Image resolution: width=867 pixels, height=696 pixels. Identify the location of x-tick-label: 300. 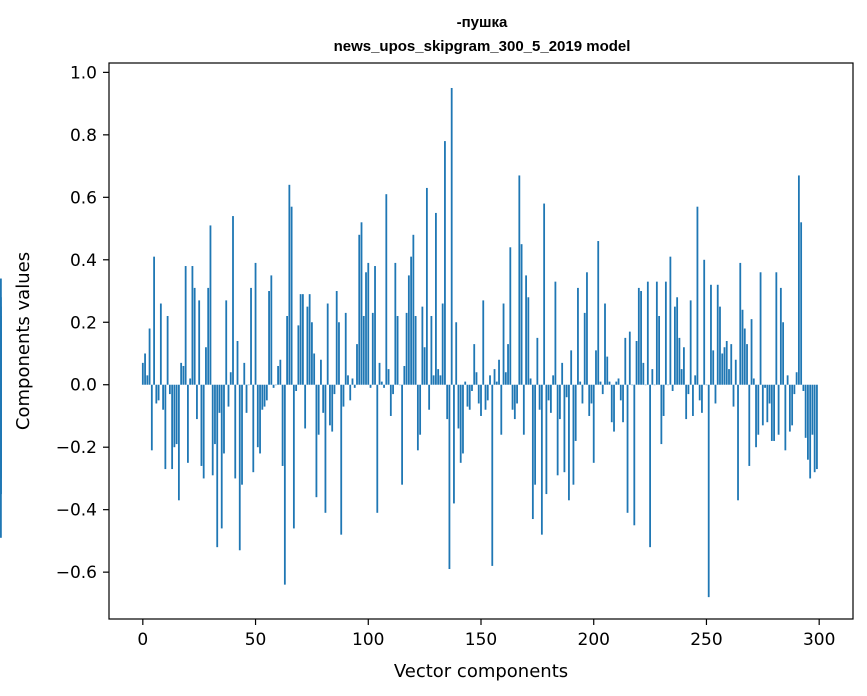
(819, 640).